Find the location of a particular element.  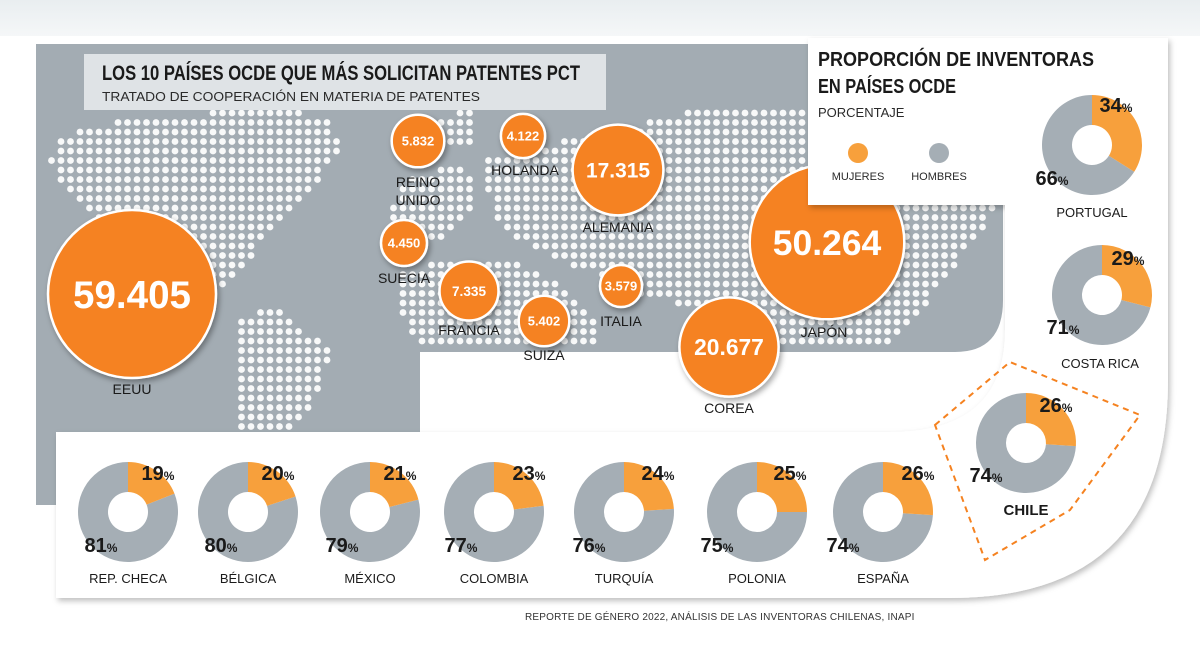

bubble-country-label: HOLANDA is located at coordinates (525, 170).